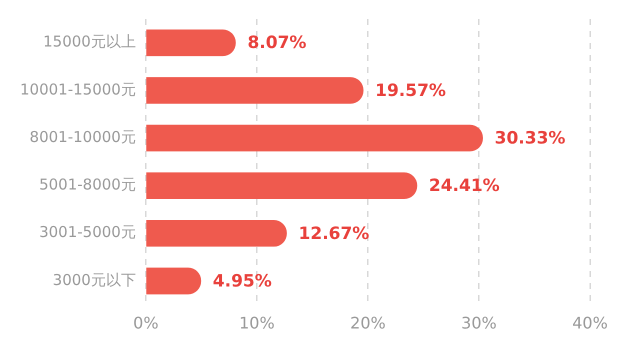 This screenshot has height=350, width=640. I want to click on x-tick-label: 0%, so click(146, 323).